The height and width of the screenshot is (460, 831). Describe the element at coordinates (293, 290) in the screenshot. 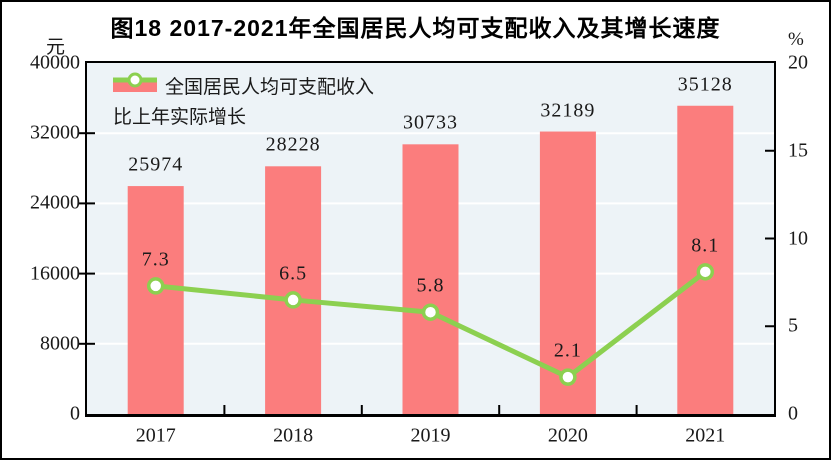

I see `bar-2018` at that location.